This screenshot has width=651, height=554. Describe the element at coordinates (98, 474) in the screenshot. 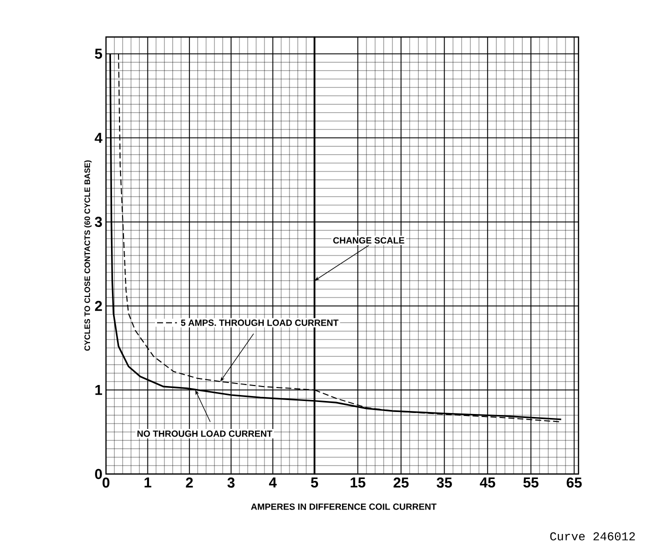

I see `y-tick-label: 0` at that location.